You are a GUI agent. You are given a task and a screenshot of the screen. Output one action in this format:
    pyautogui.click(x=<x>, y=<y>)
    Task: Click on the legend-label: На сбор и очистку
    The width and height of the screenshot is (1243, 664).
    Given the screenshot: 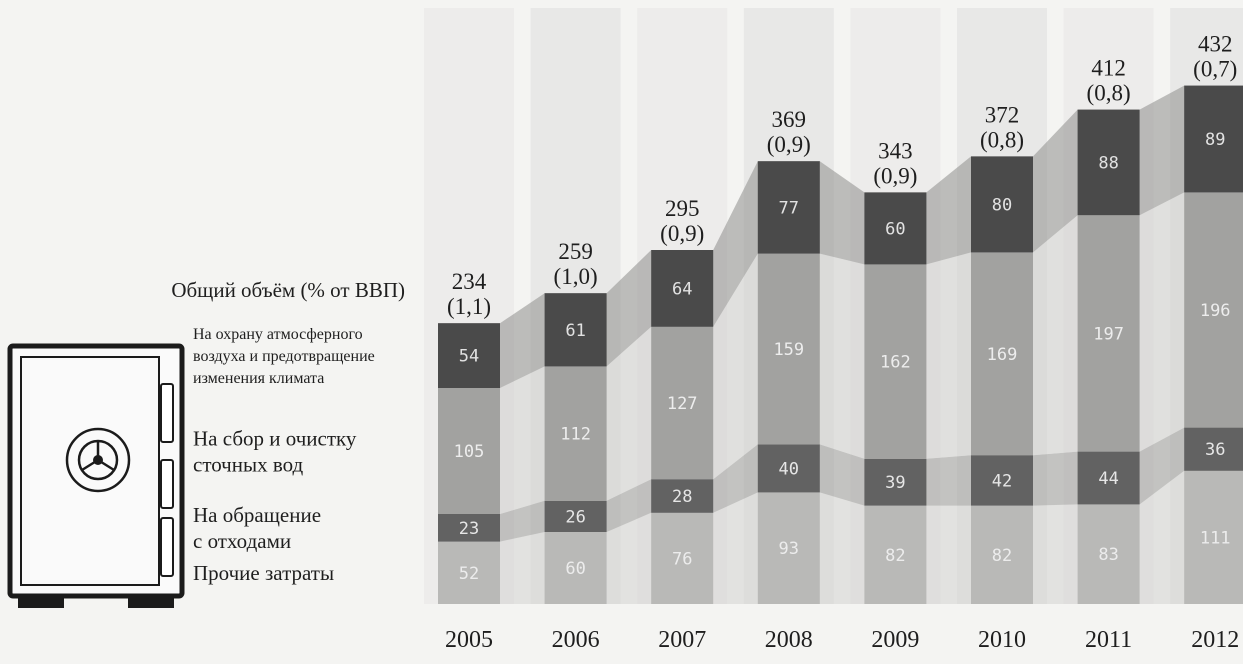 What is the action you would take?
    pyautogui.click(x=275, y=438)
    